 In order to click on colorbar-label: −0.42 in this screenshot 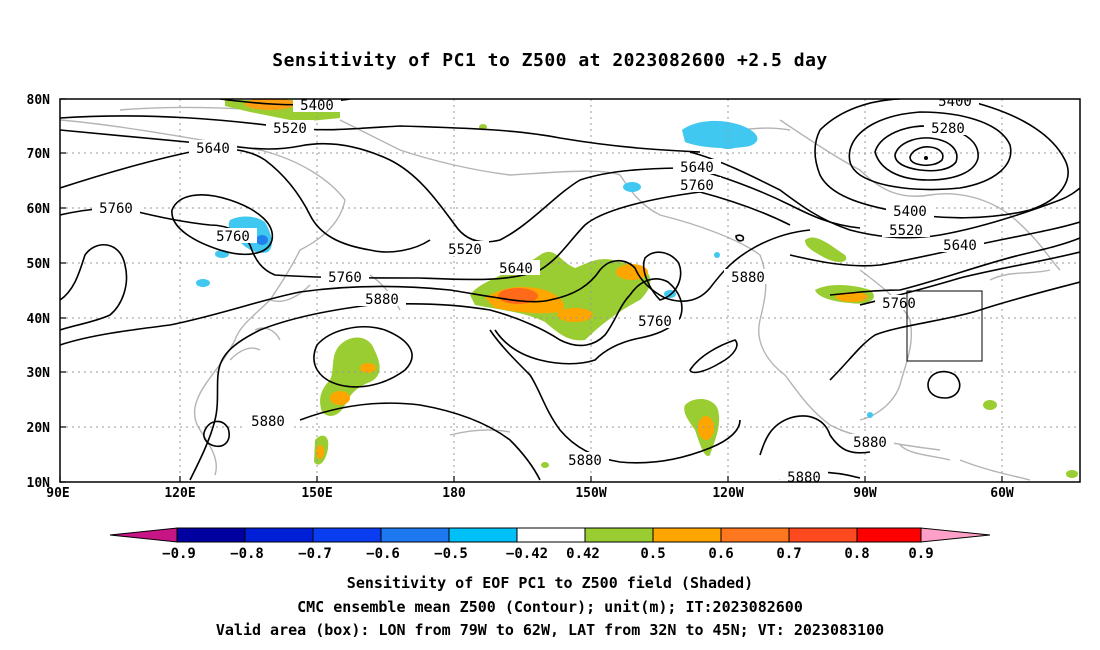, I will do `click(527, 554)`.